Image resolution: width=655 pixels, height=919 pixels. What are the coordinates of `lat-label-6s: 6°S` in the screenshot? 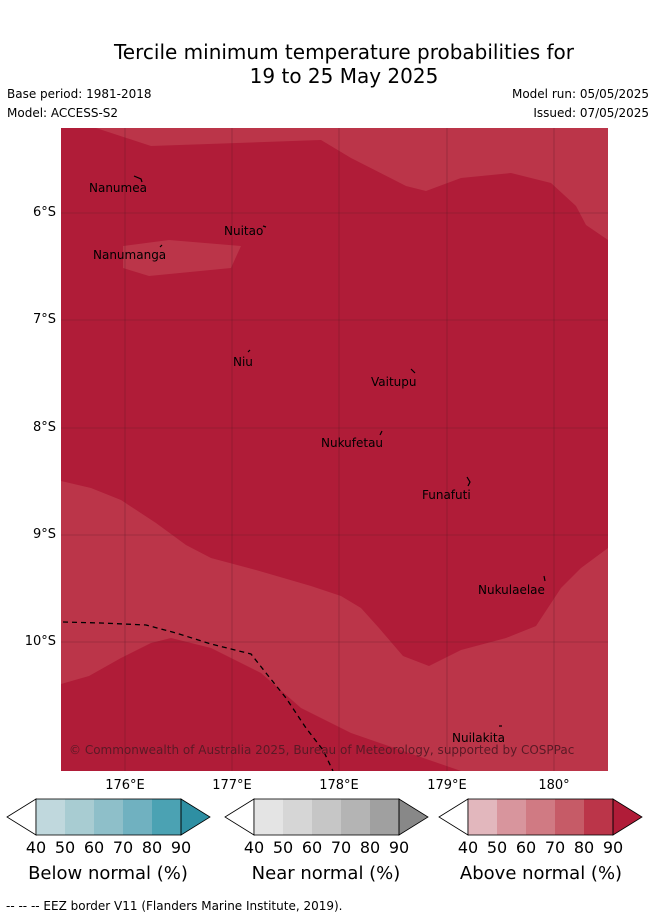 It's located at (44, 212).